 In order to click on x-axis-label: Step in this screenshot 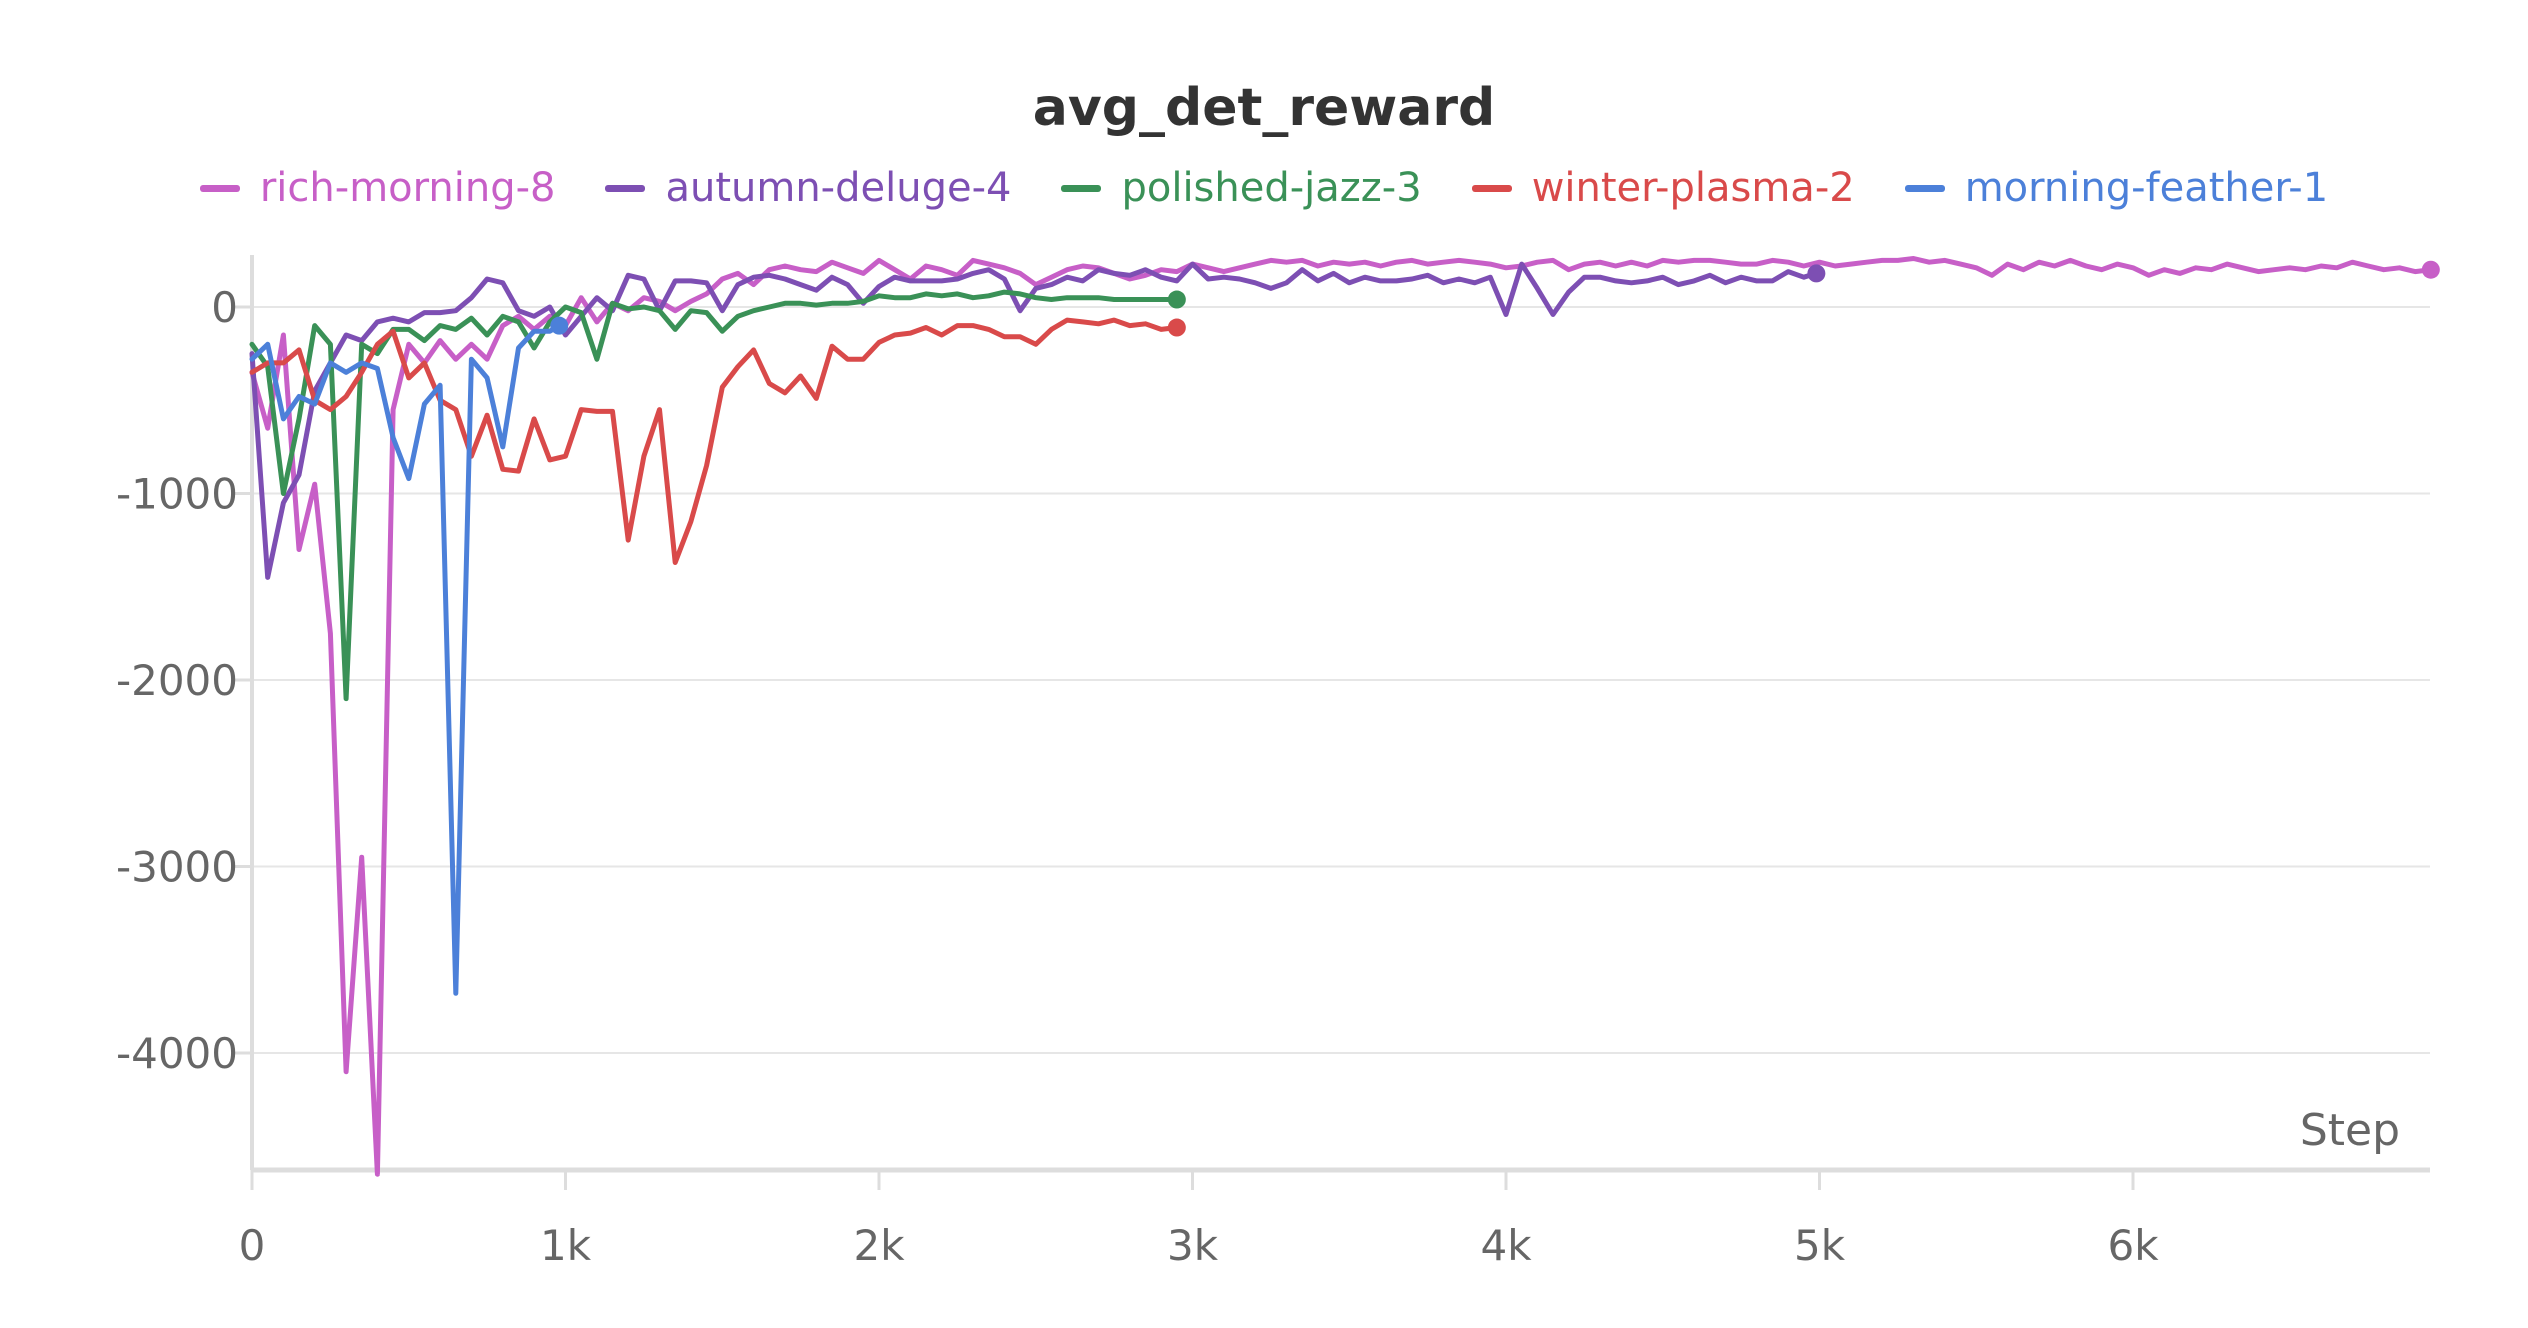, I will do `click(2350, 1130)`.